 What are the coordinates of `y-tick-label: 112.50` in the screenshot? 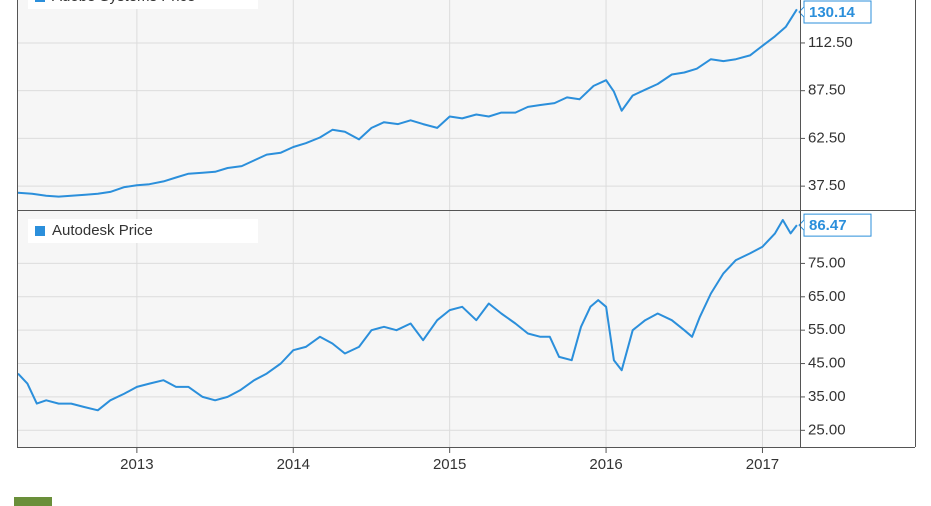 It's located at (830, 42).